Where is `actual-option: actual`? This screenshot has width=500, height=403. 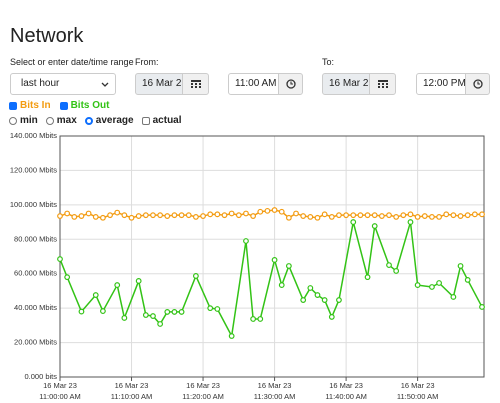 actual-option: actual is located at coordinates (161, 120).